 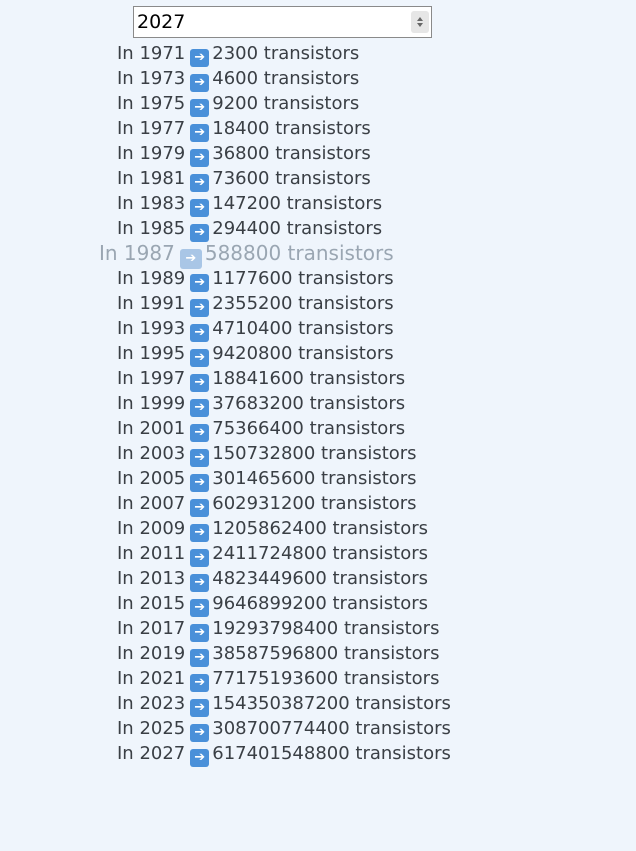 I want to click on transistor-count: 2300 transistors, so click(x=286, y=53).